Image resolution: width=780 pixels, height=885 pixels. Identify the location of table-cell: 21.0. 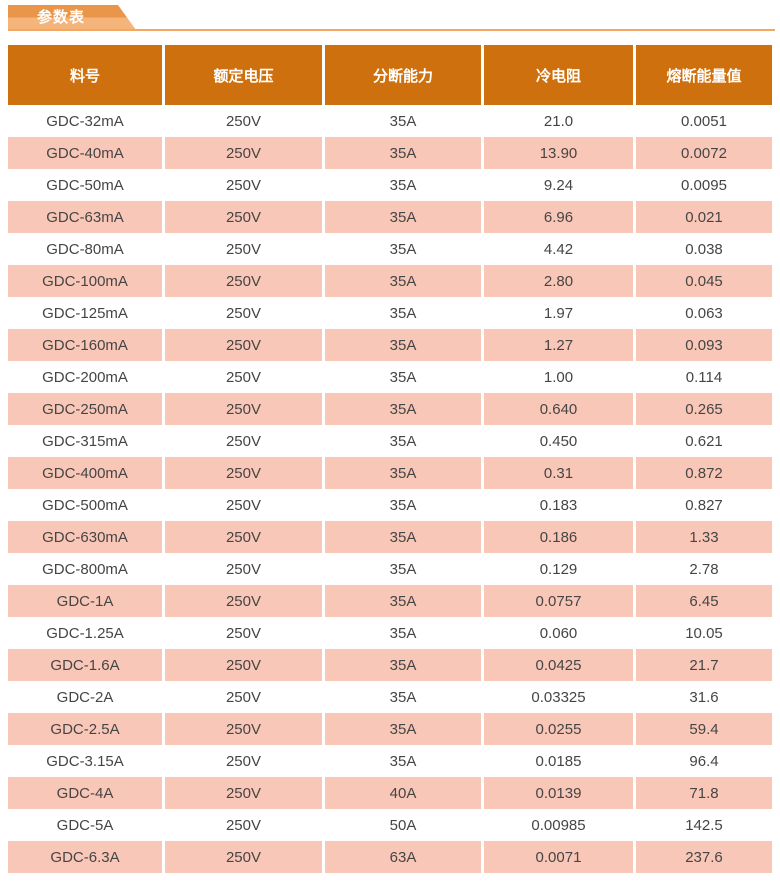
(558, 121).